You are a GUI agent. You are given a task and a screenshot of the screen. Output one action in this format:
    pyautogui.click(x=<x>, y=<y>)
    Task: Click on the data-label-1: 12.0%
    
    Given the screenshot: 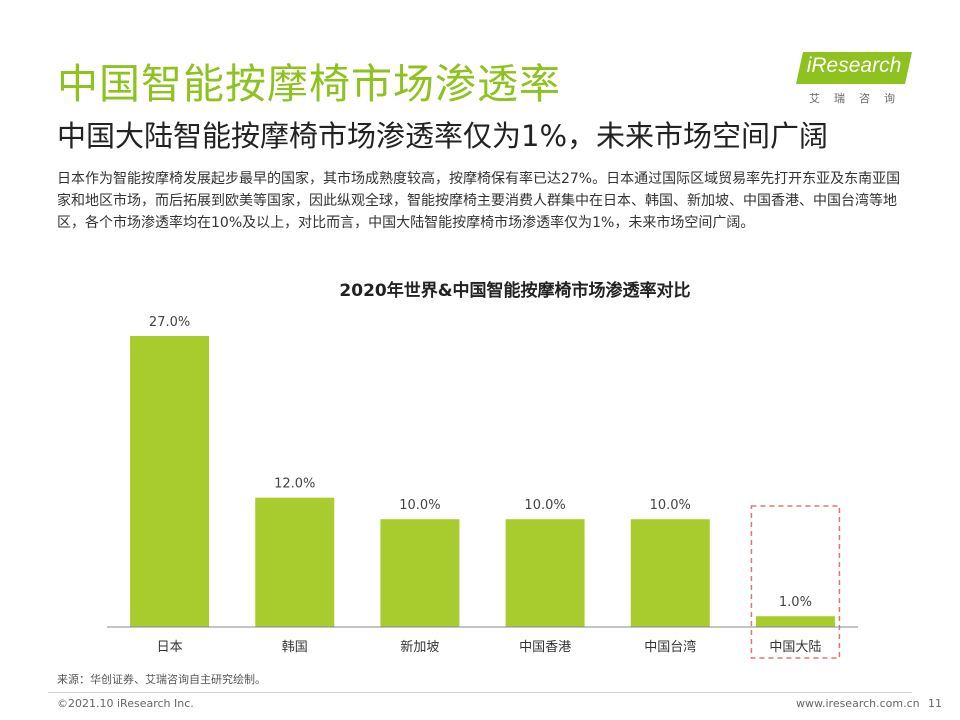 What is the action you would take?
    pyautogui.click(x=294, y=484)
    